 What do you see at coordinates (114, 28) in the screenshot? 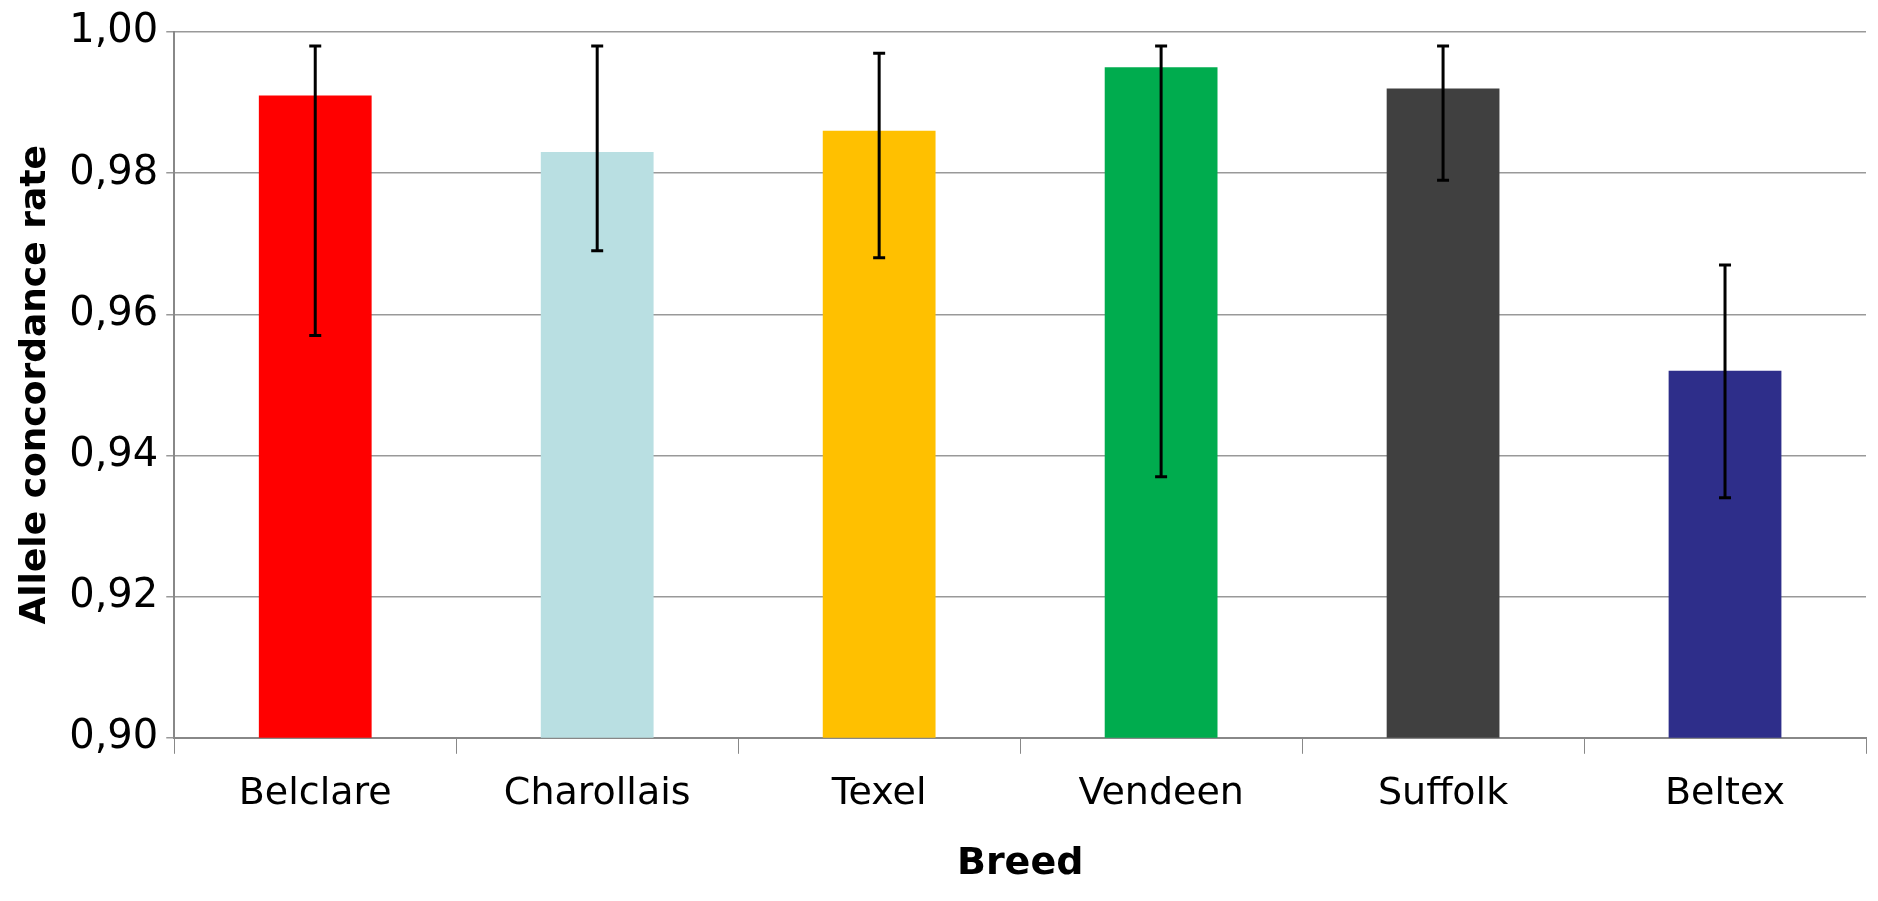
I see `y-tick-label: 1,00` at bounding box center [114, 28].